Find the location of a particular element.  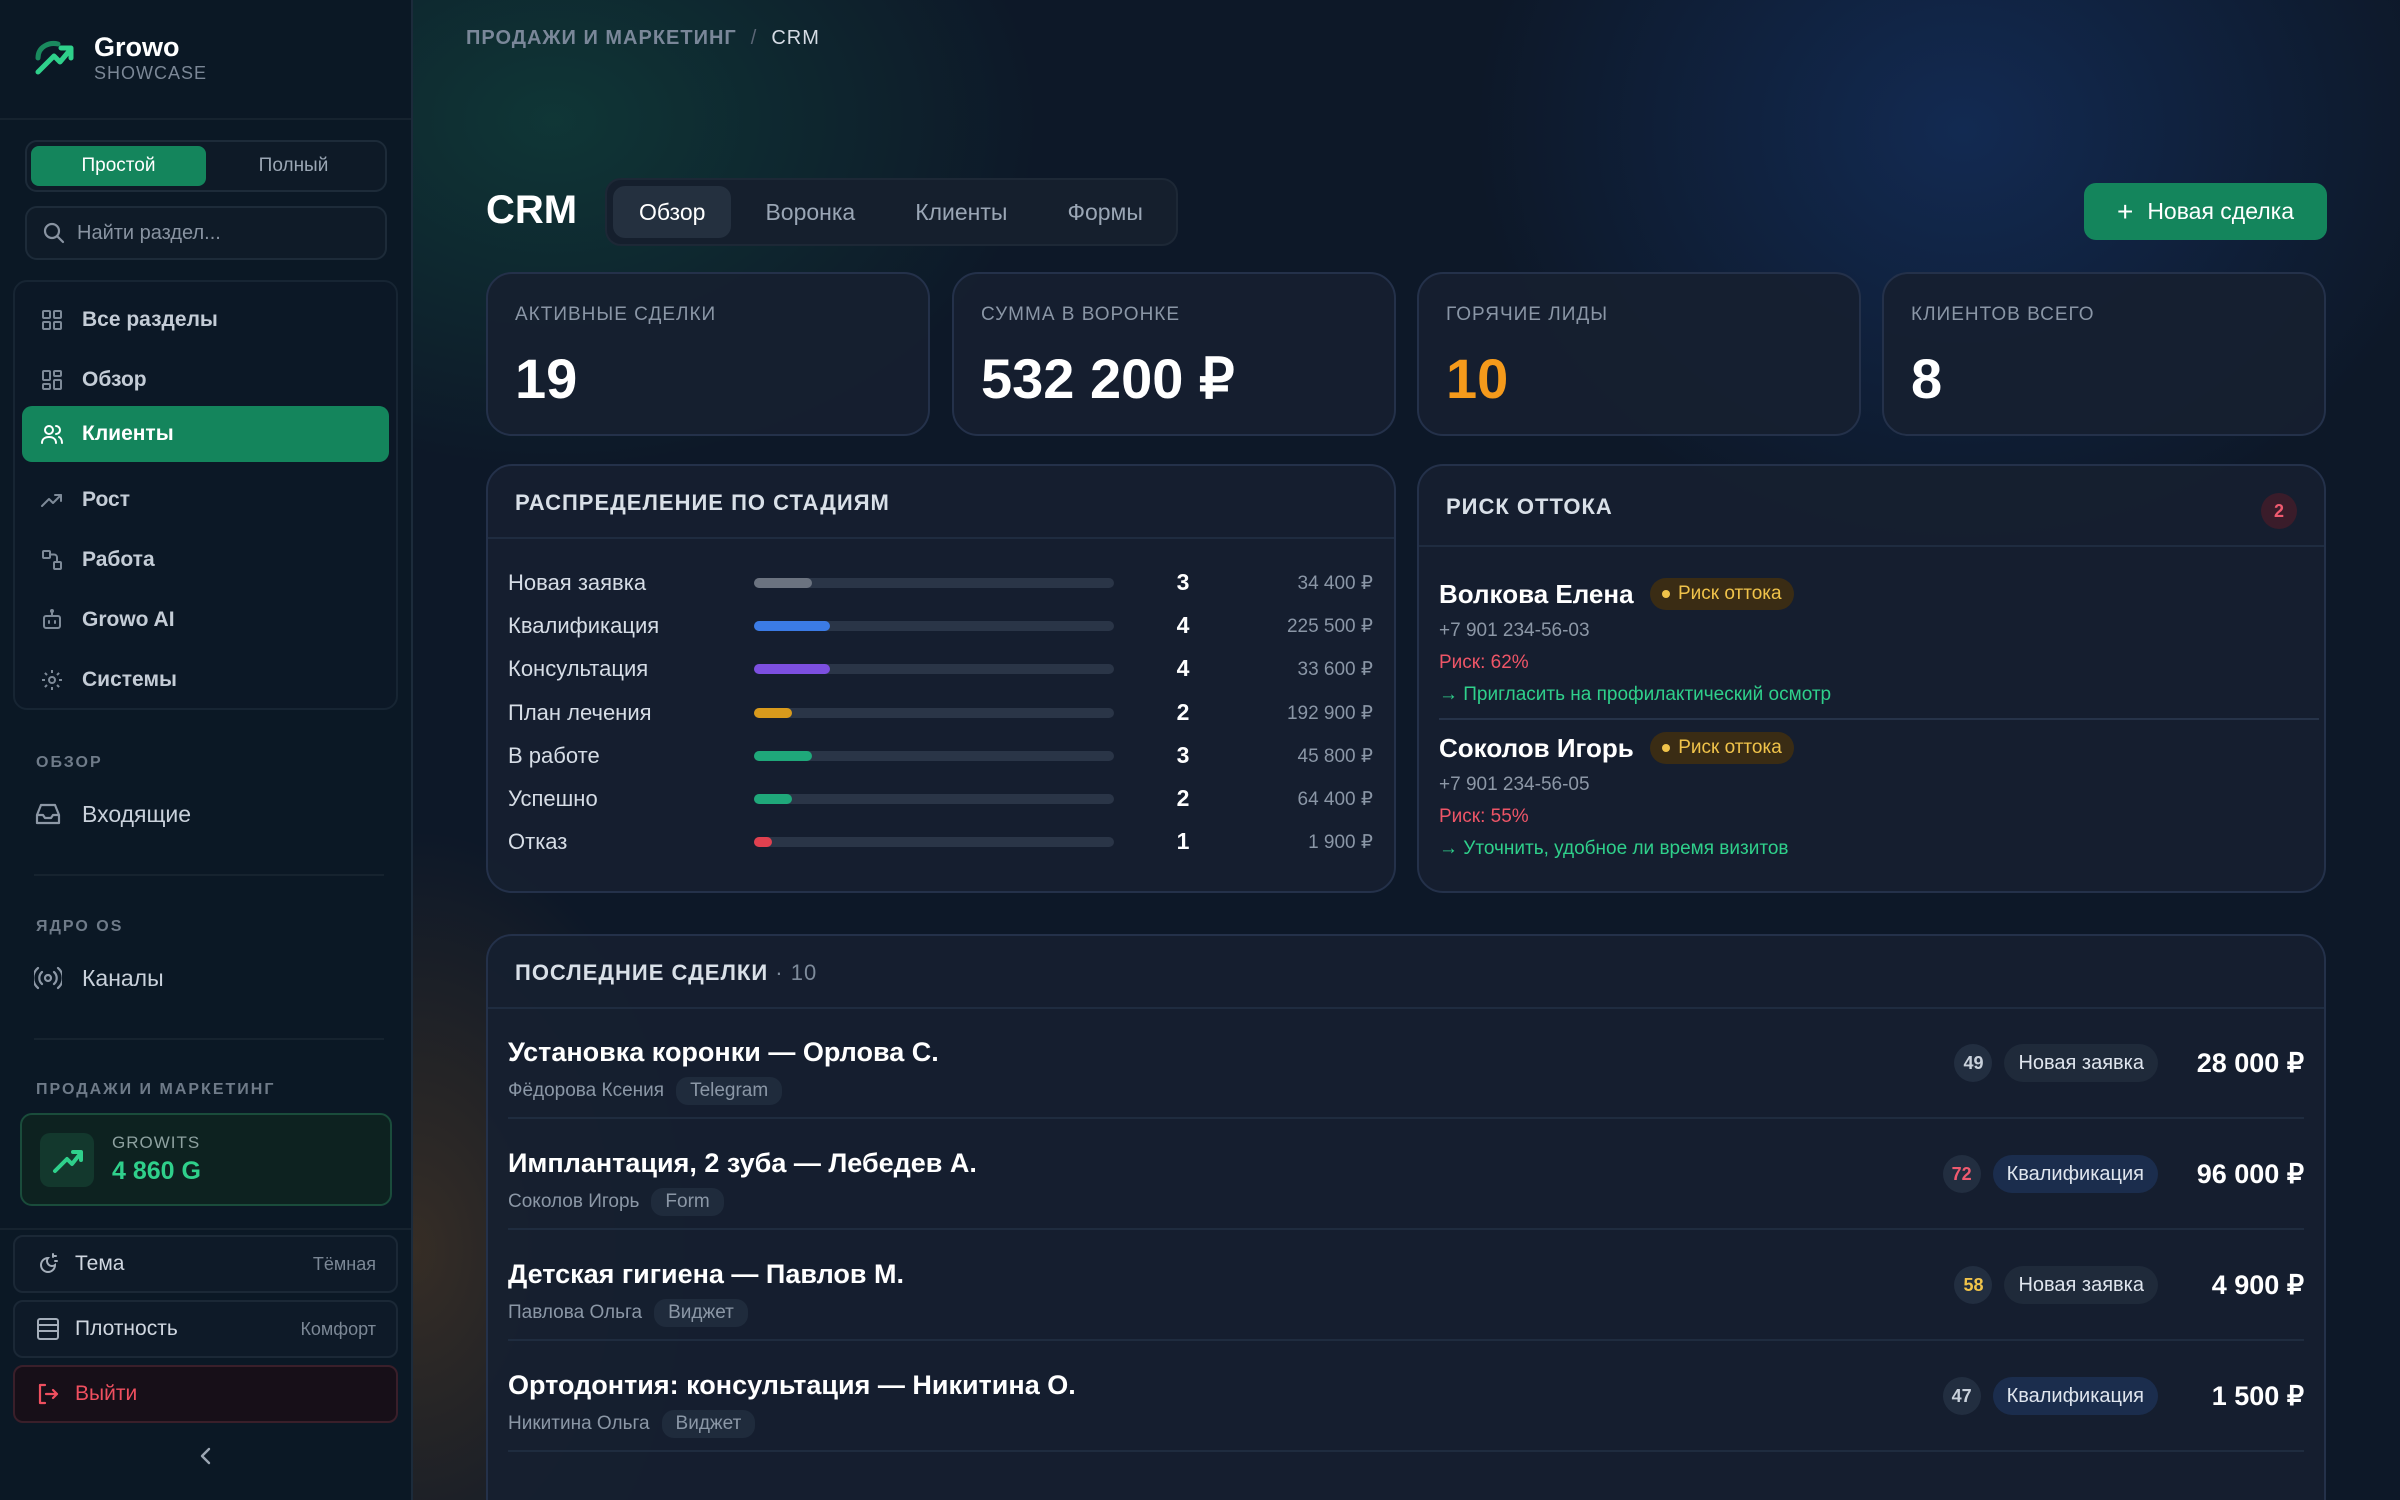

stage-sum: 192 900 ₽ is located at coordinates (1329, 713).